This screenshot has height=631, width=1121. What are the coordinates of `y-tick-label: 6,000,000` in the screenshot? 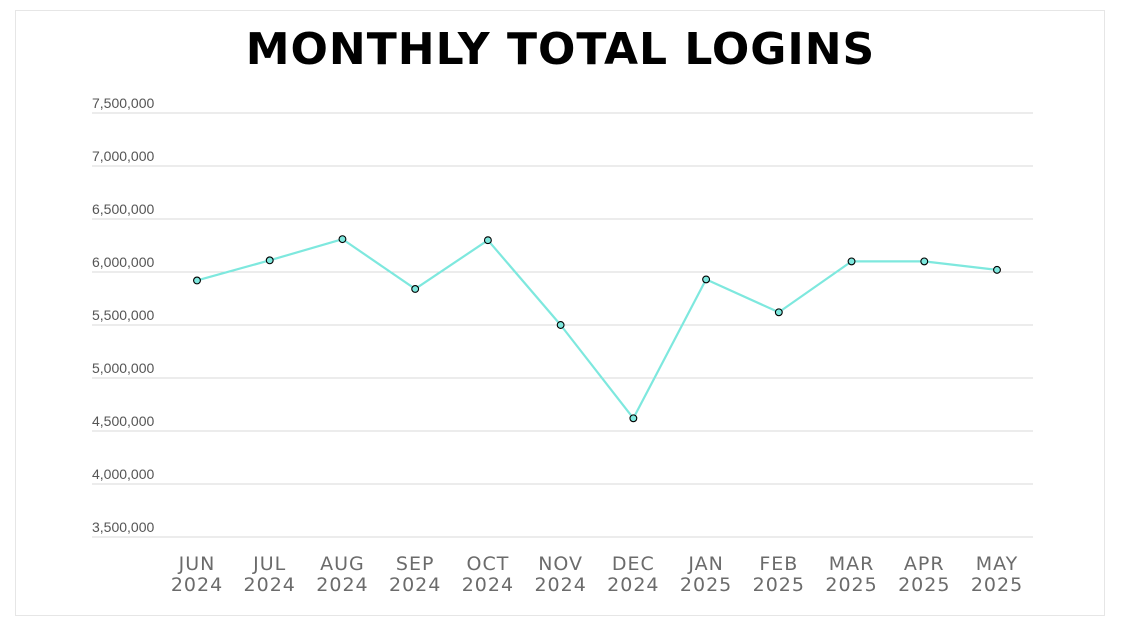 It's located at (123, 262).